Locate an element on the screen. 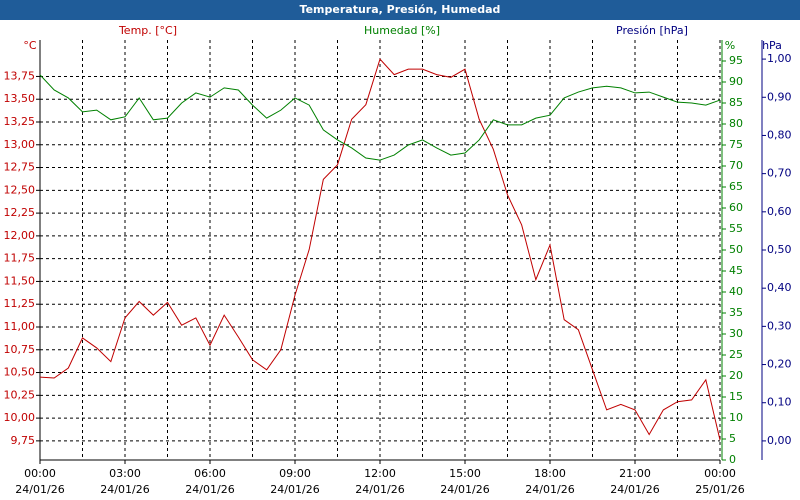 The image size is (800, 500). y2-tick-label: 65 is located at coordinates (736, 186).